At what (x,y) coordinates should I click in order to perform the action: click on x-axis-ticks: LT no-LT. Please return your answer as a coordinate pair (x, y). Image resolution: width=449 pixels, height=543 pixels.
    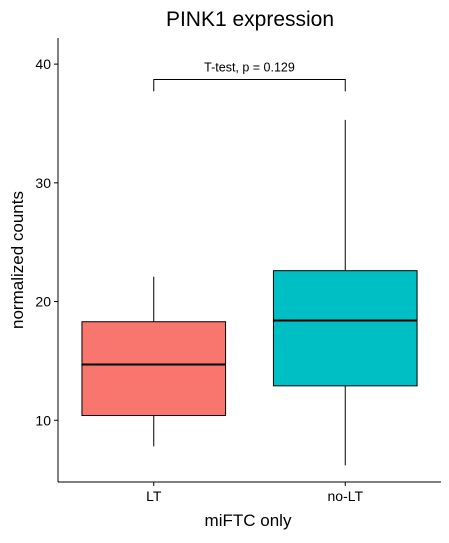
    Looking at the image, I should click on (254, 493).